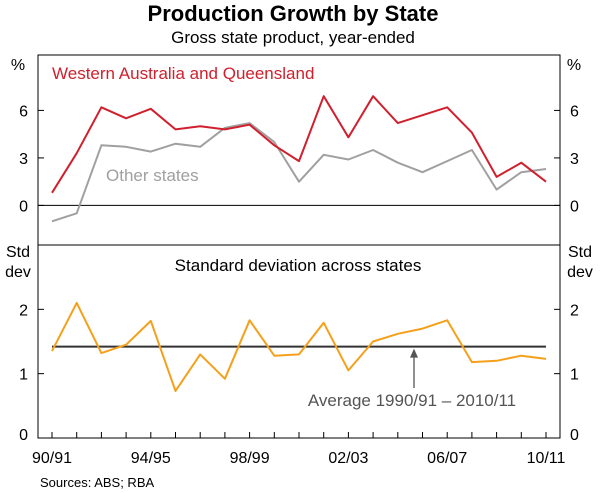 This screenshot has width=600, height=493. Describe the element at coordinates (293, 37) in the screenshot. I see `chart-subtitle: Gross state product, year-ended` at that location.